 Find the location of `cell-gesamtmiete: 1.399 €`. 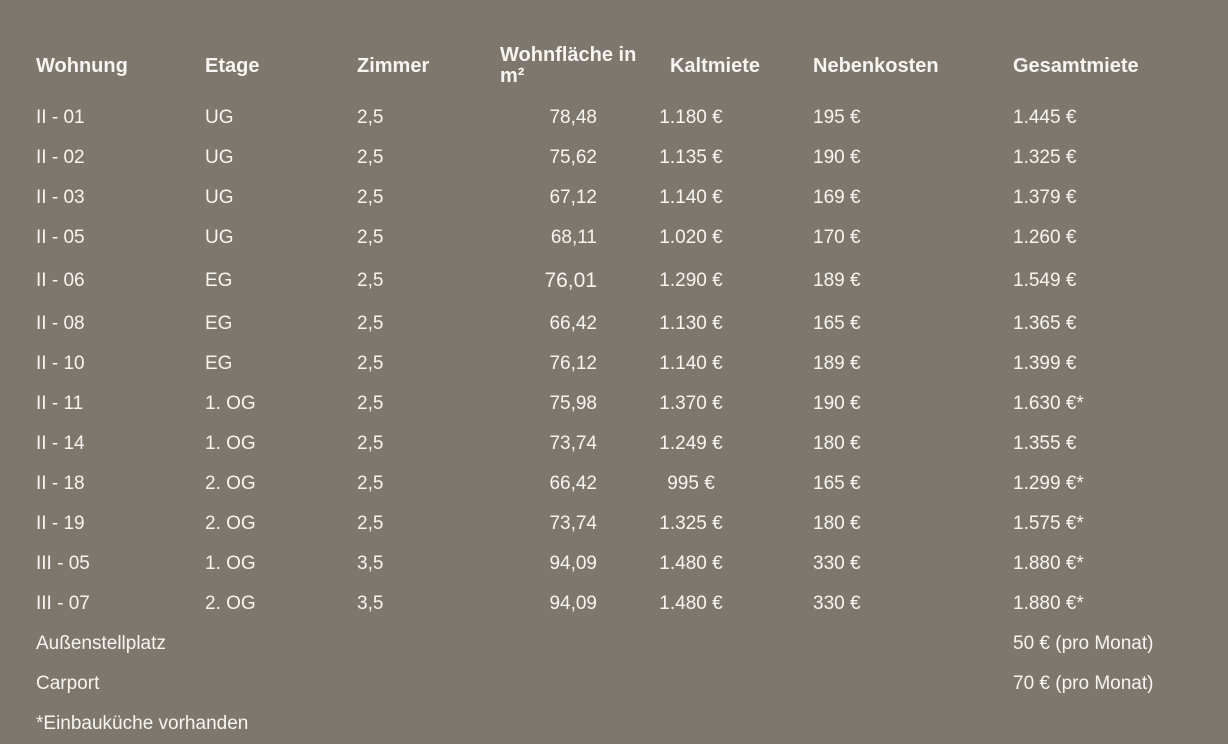

cell-gesamtmiete: 1.399 € is located at coordinates (1045, 363).